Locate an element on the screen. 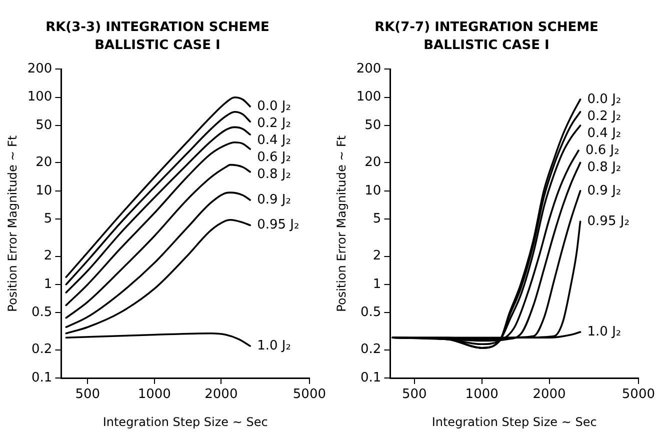 Image resolution: width=658 pixels, height=434 pixels. chart-title: RK(3-3) INTEGRATION SCHEME is located at coordinates (158, 28).